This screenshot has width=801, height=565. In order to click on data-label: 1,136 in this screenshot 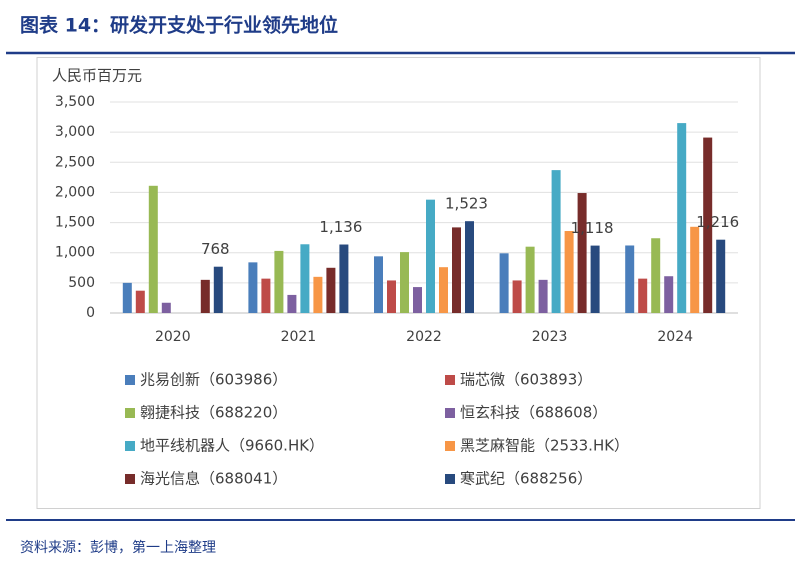, I will do `click(340, 227)`.